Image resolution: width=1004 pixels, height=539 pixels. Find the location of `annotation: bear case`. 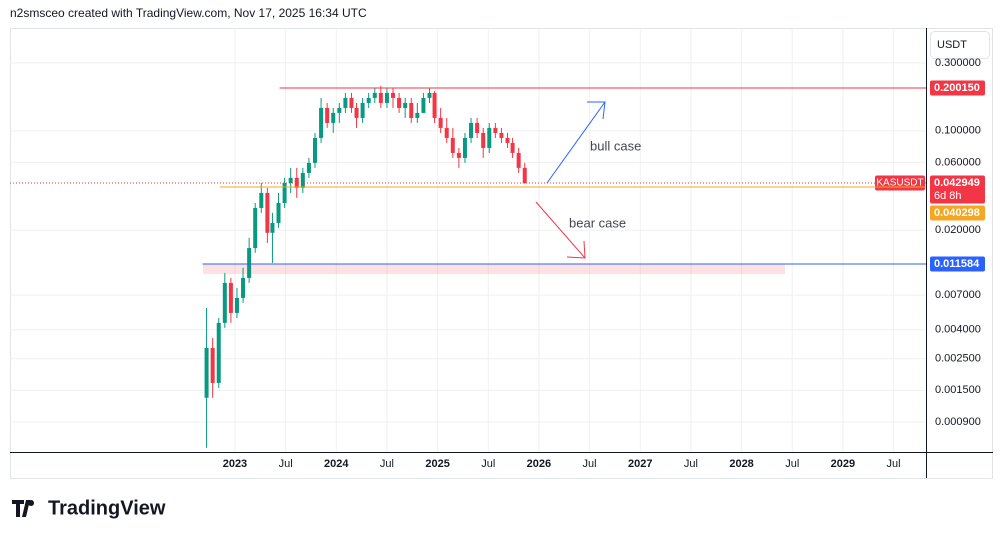

annotation: bear case is located at coordinates (597, 222).